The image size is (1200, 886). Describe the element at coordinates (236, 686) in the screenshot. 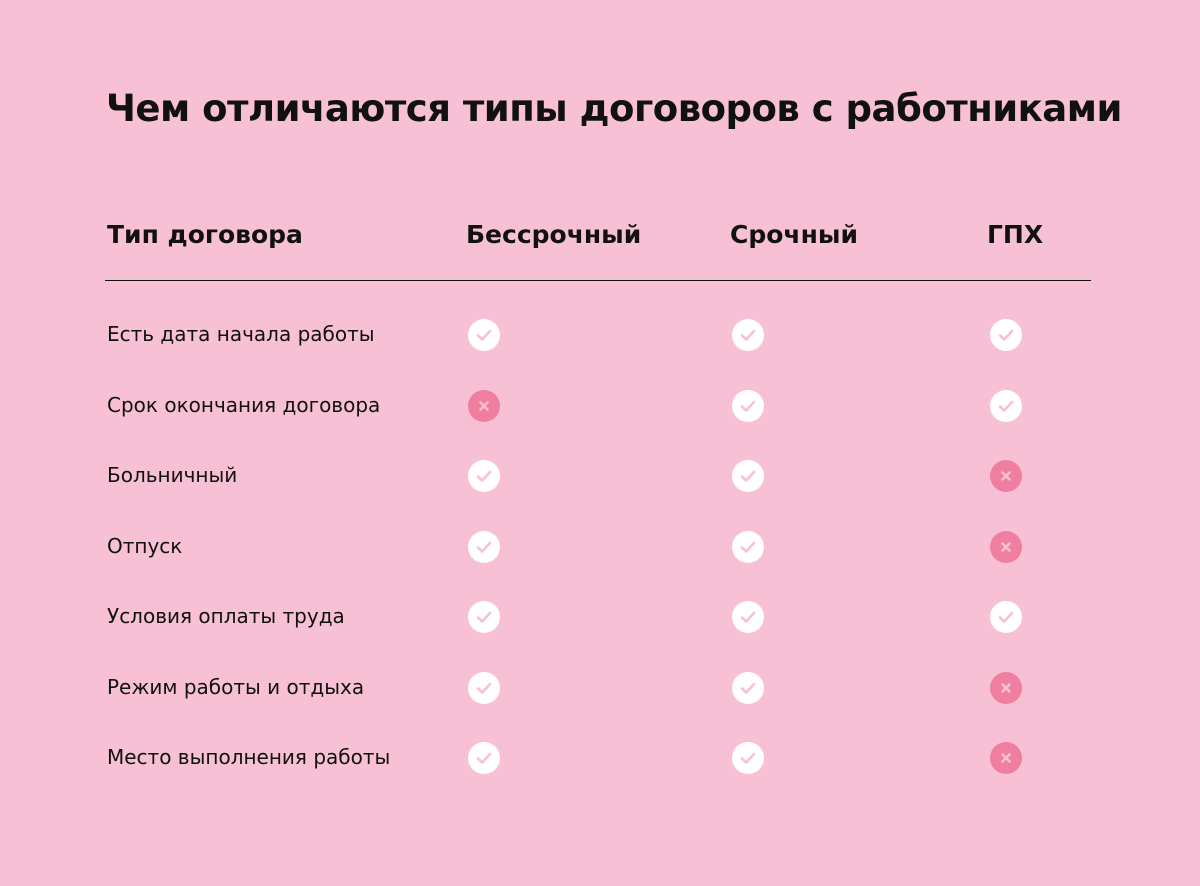

I see `row-label: Режим работы и отдыха` at that location.